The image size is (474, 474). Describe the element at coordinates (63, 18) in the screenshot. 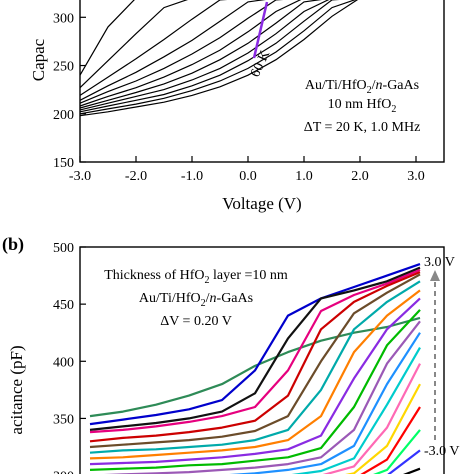

I see `panel-a-y-tick-label: 300` at that location.